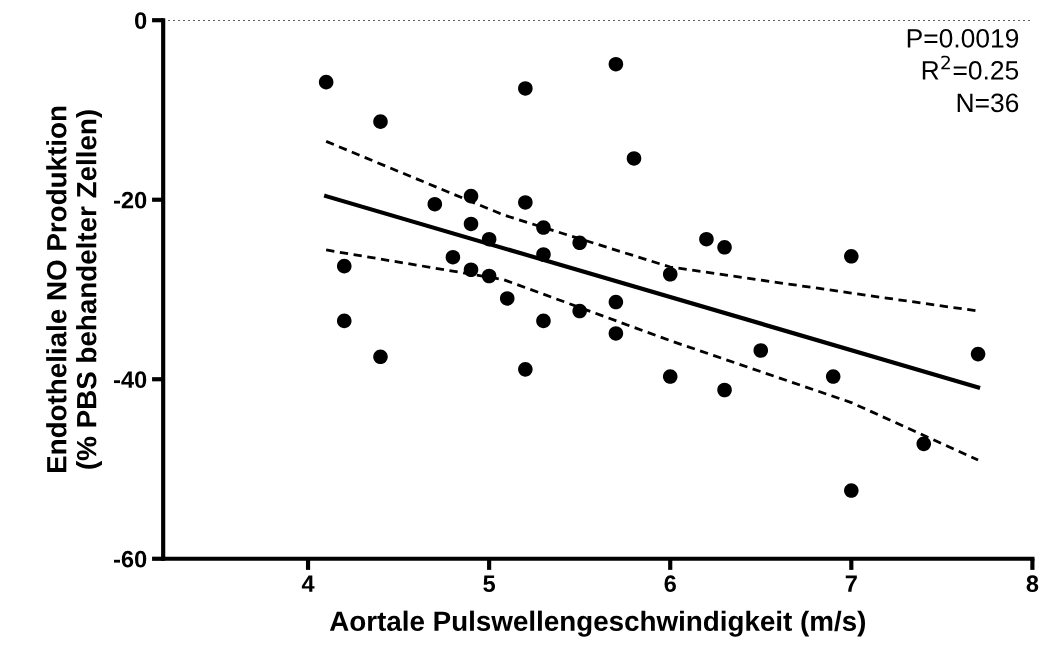 The width and height of the screenshot is (1046, 652). Describe the element at coordinates (308, 583) in the screenshot. I see `x-tick-label: 4` at that location.